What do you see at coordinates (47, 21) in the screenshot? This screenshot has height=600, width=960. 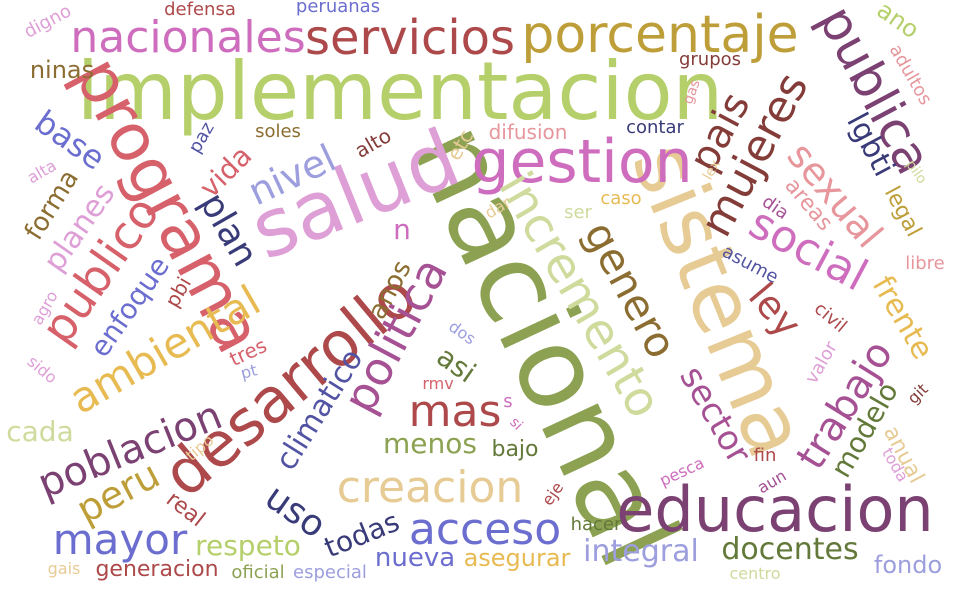 I see `word-digno: digno` at bounding box center [47, 21].